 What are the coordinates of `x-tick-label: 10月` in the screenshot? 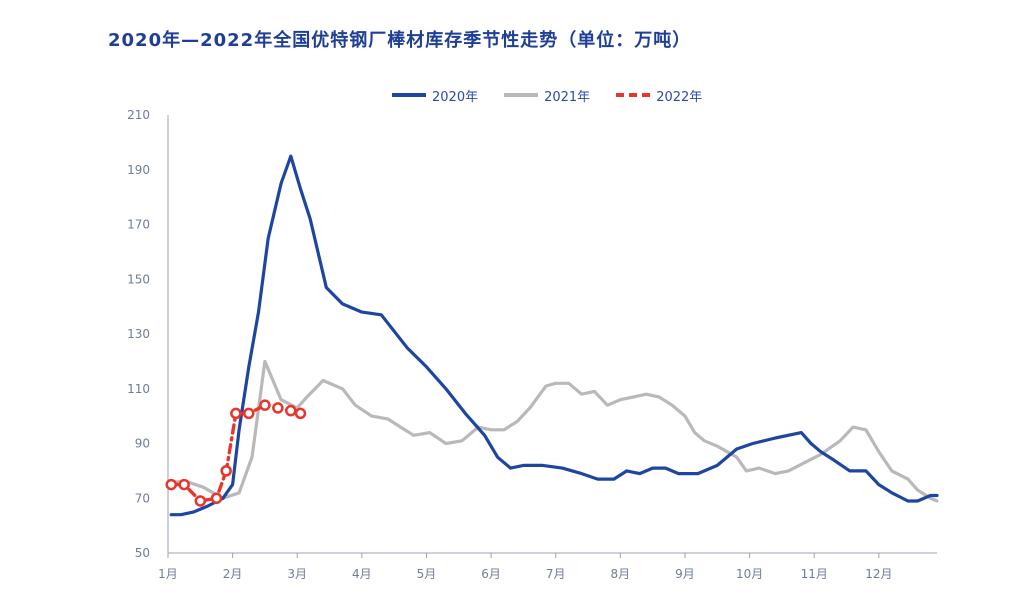 It's located at (749, 574).